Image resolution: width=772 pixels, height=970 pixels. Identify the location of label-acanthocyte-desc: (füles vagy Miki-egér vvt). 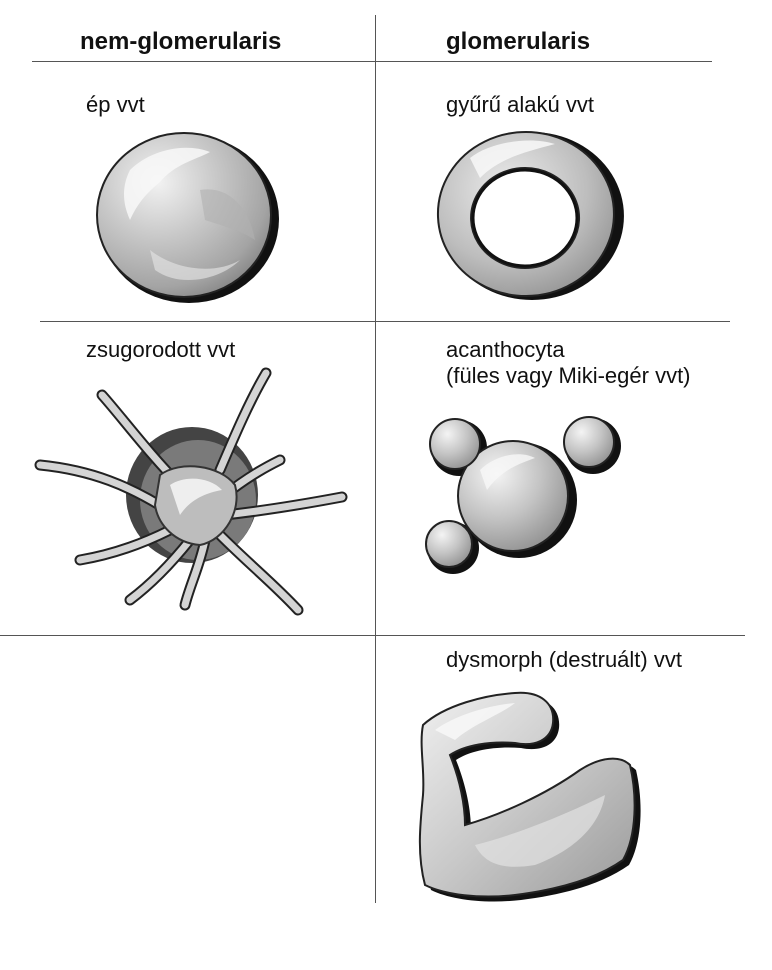
(568, 375).